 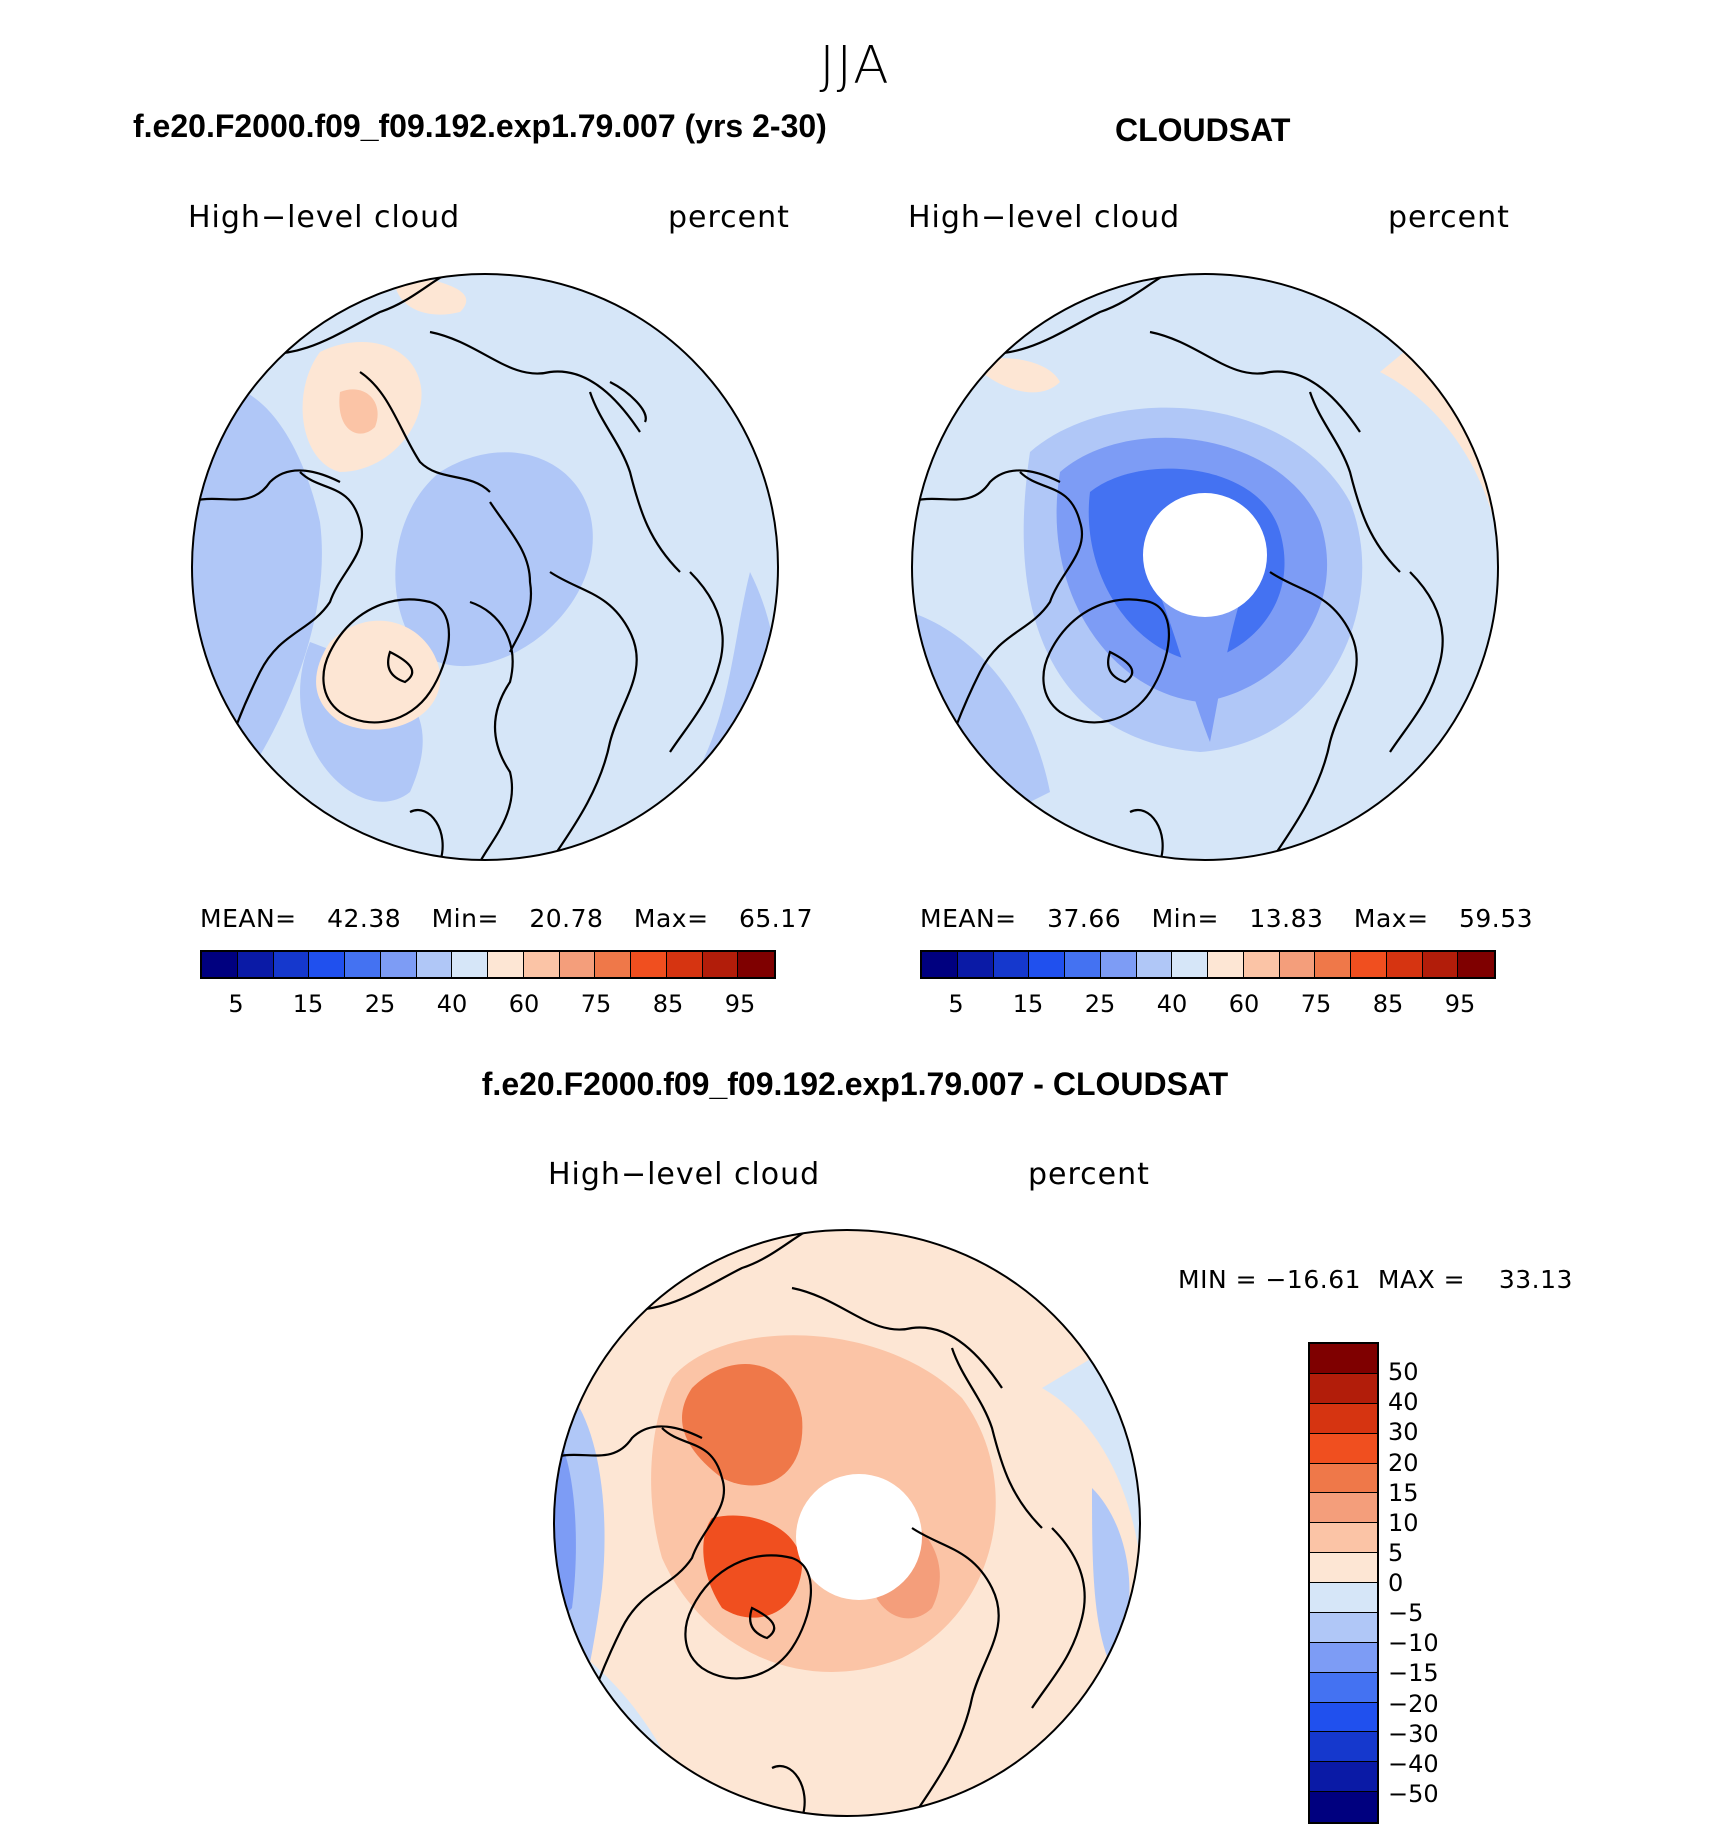 What do you see at coordinates (684, 1174) in the screenshot?
I see `diff-variable-label: High−level cloud` at bounding box center [684, 1174].